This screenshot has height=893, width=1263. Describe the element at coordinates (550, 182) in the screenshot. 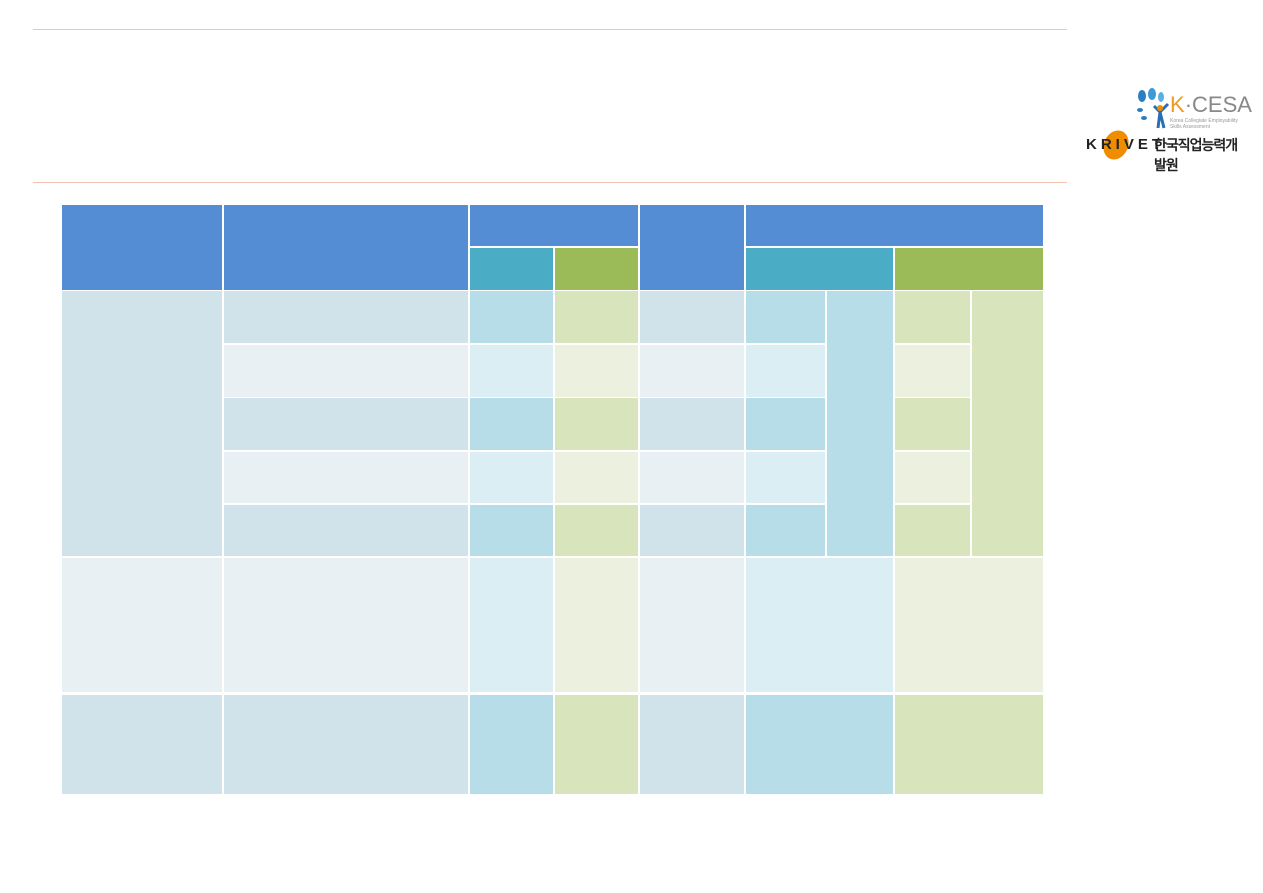

I see `bottom-divider-line` at that location.